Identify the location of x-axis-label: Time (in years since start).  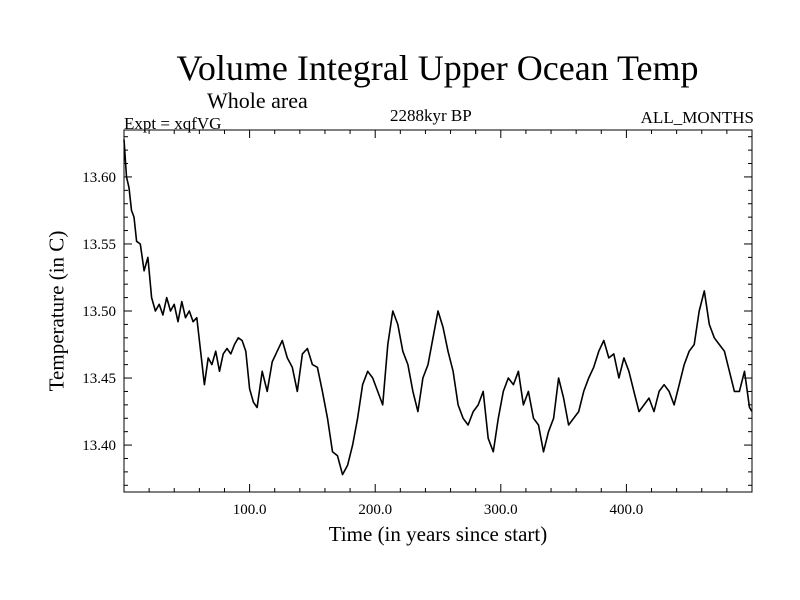
(438, 534).